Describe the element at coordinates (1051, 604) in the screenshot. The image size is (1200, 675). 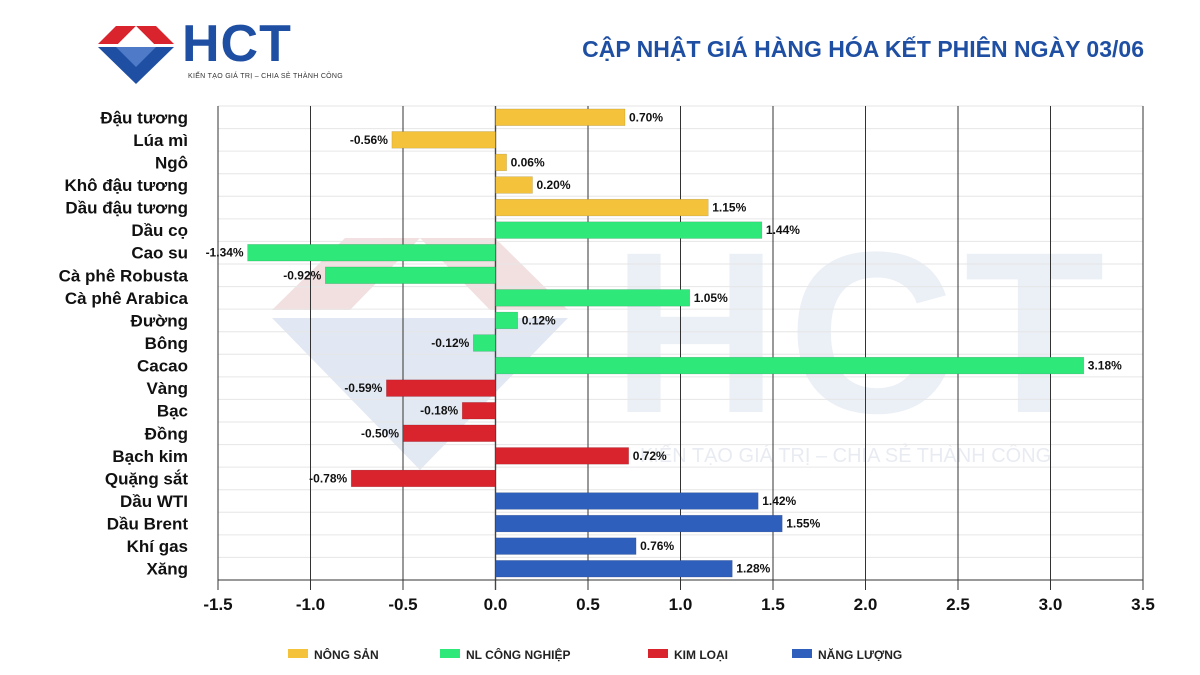
I see `x-tick-label: 3.0` at that location.